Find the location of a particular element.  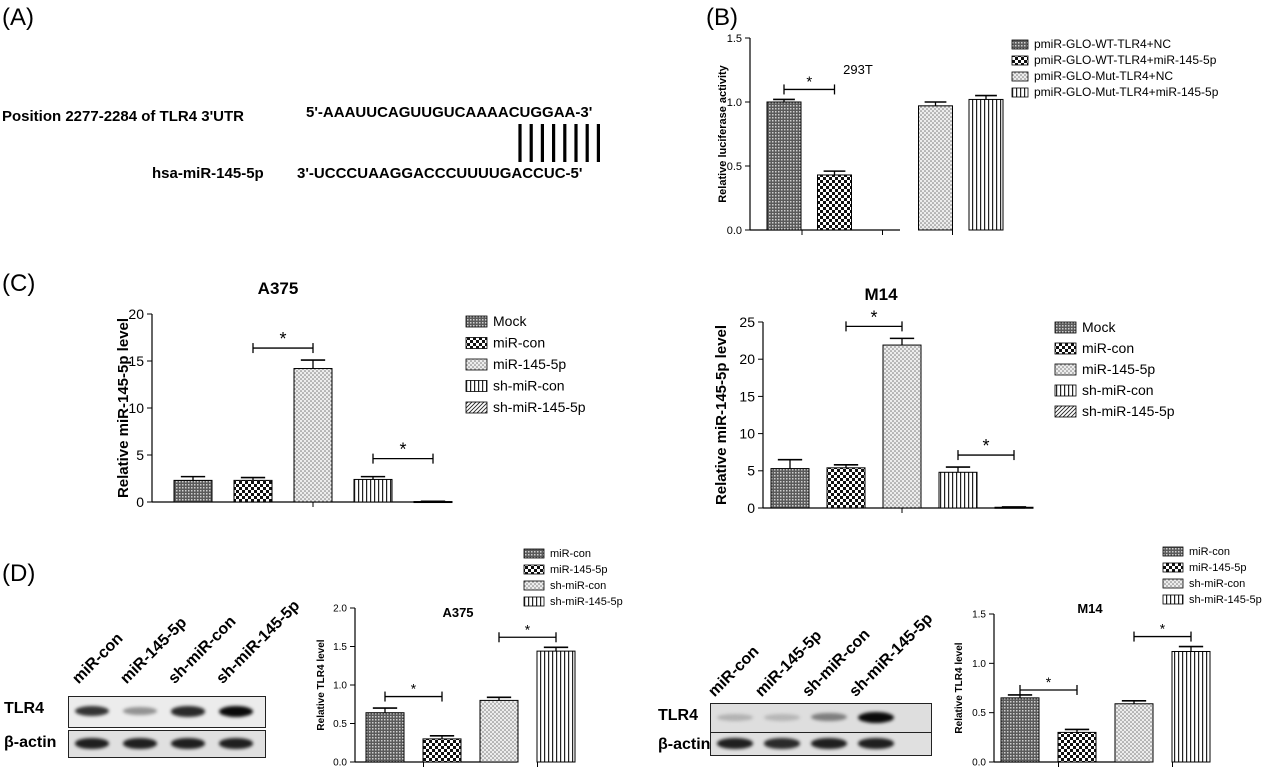

legend-label: pmiR-GLO-Mut-TLR4+NC is located at coordinates (1103, 76).